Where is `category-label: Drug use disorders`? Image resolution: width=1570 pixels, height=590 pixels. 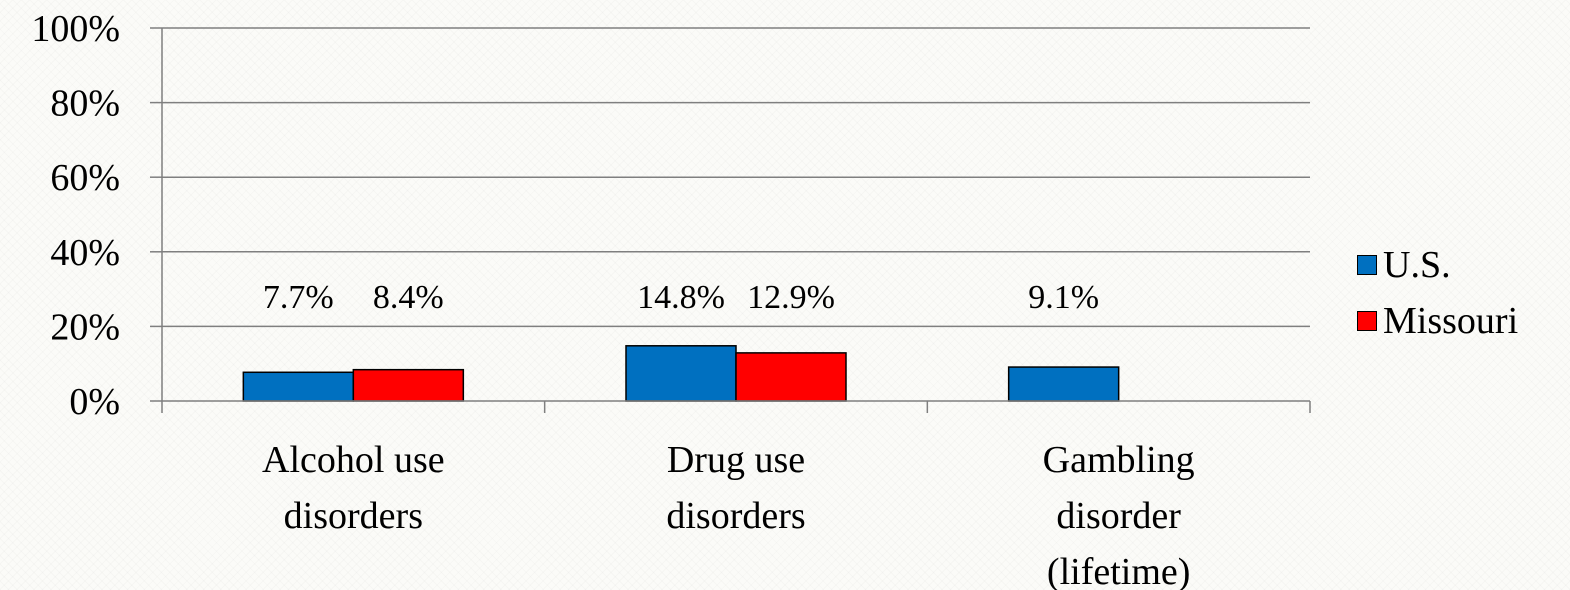
category-label: Drug use disorders is located at coordinates (735, 488).